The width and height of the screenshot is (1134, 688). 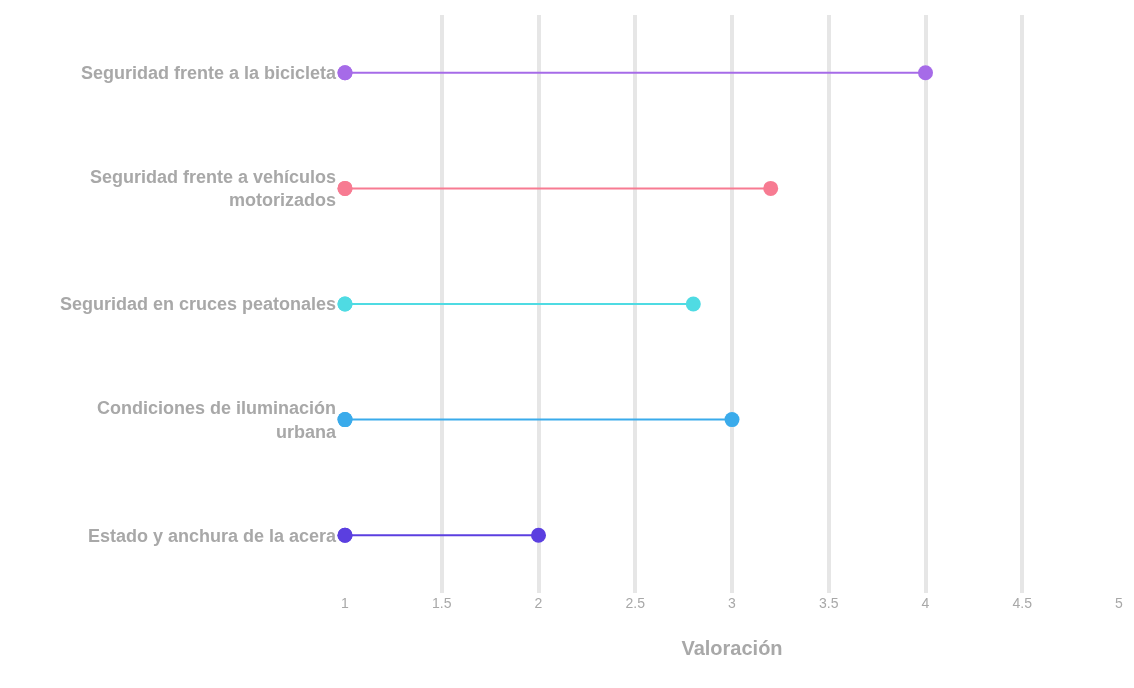 I want to click on x-axis-title: Valoración, so click(x=732, y=647).